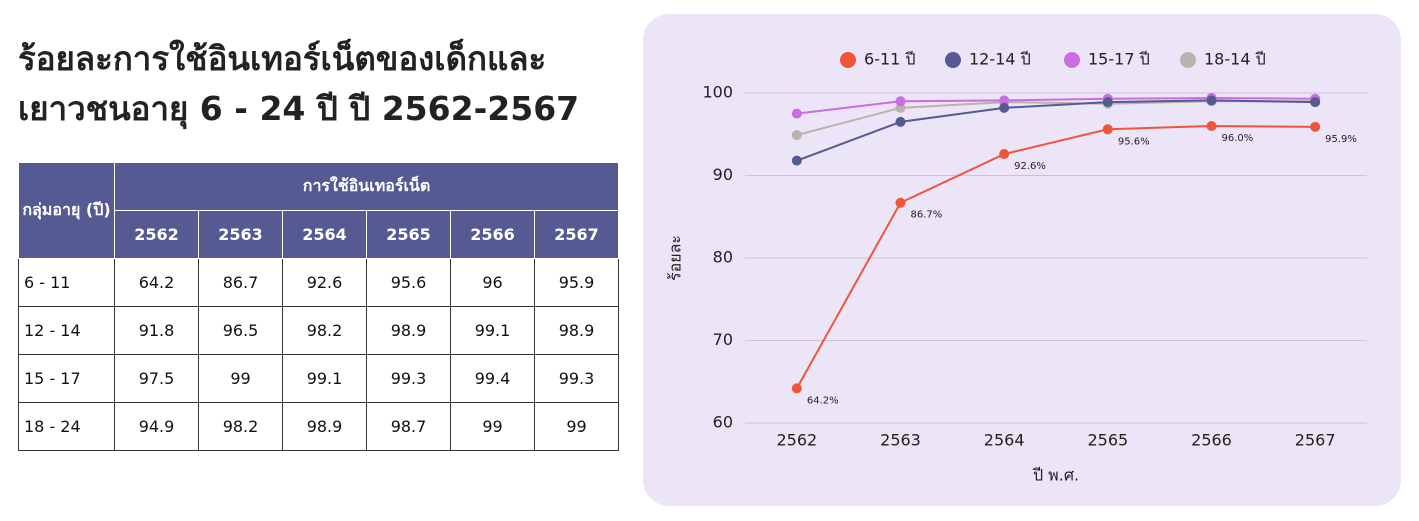 The height and width of the screenshot is (521, 1419). What do you see at coordinates (723, 339) in the screenshot?
I see `y-tick-label: 70` at bounding box center [723, 339].